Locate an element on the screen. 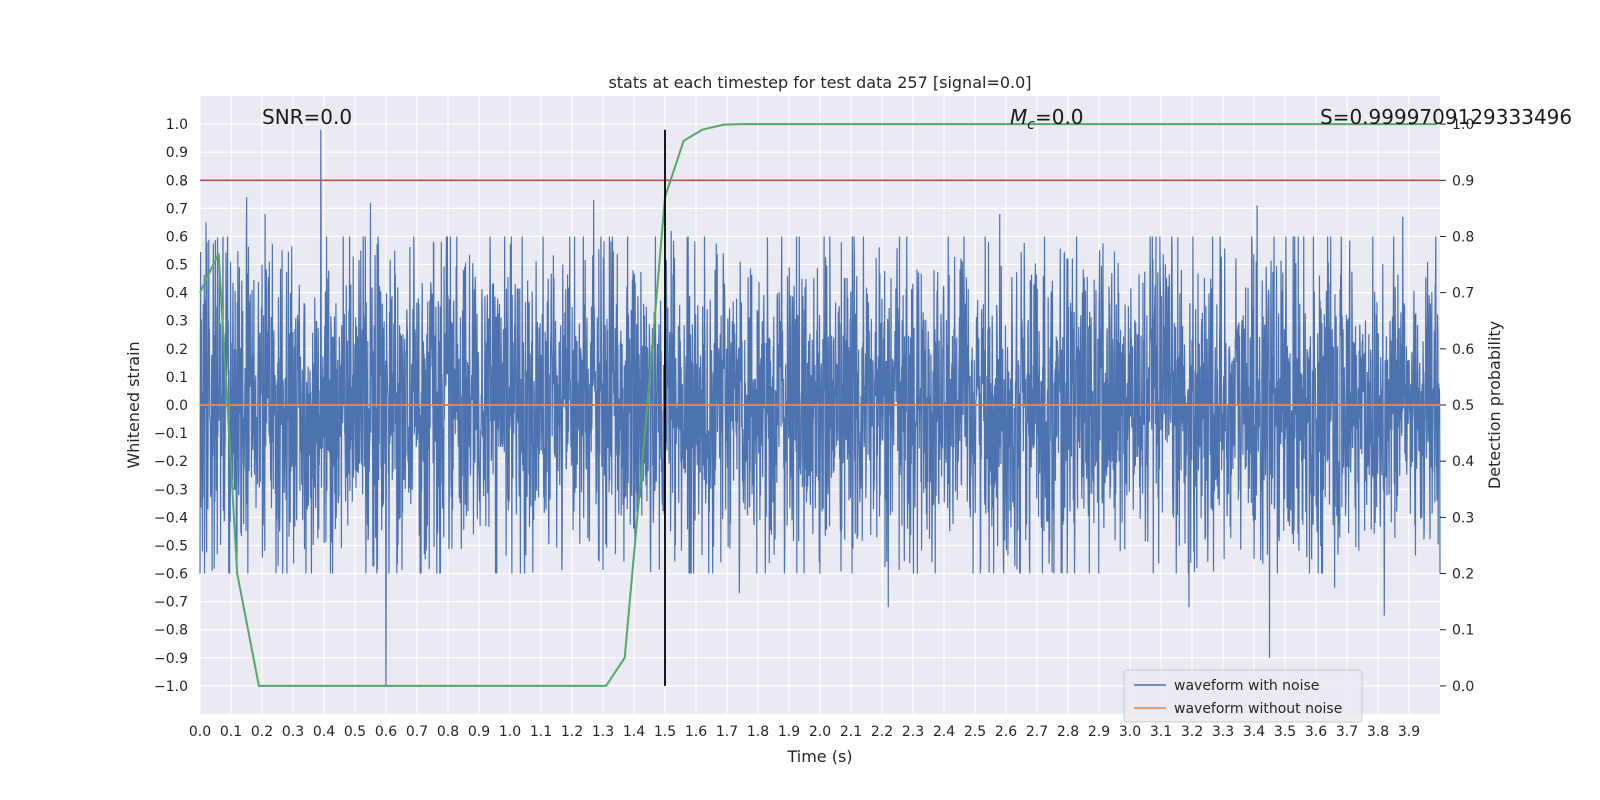  x-tick-label: 0.0 is located at coordinates (200, 732).